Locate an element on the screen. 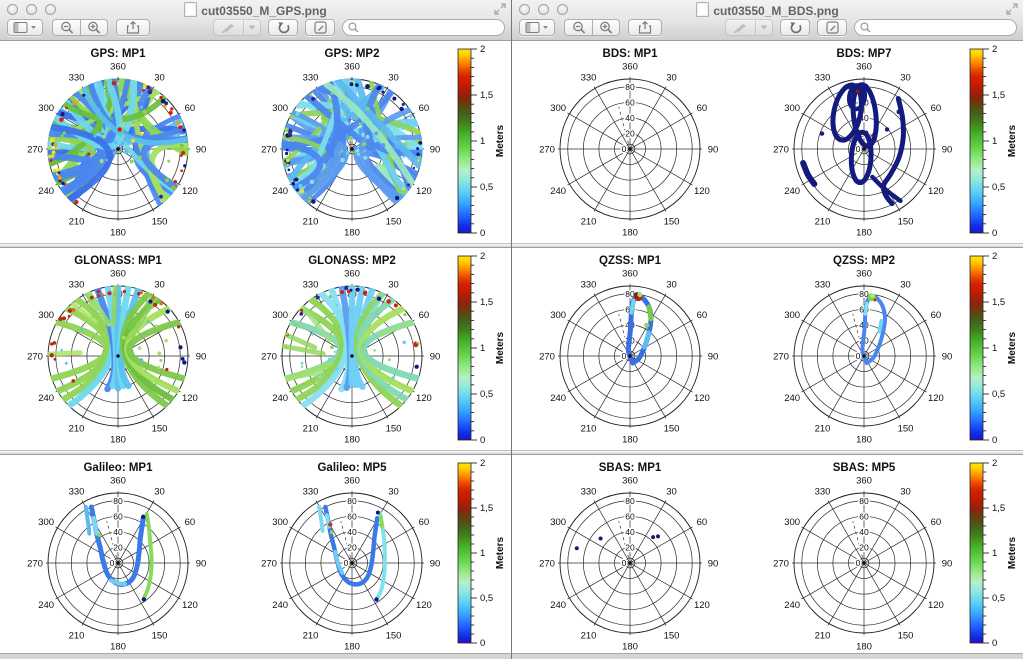 The image size is (1023, 659). elevation-tick-label: 40 is located at coordinates (118, 532).